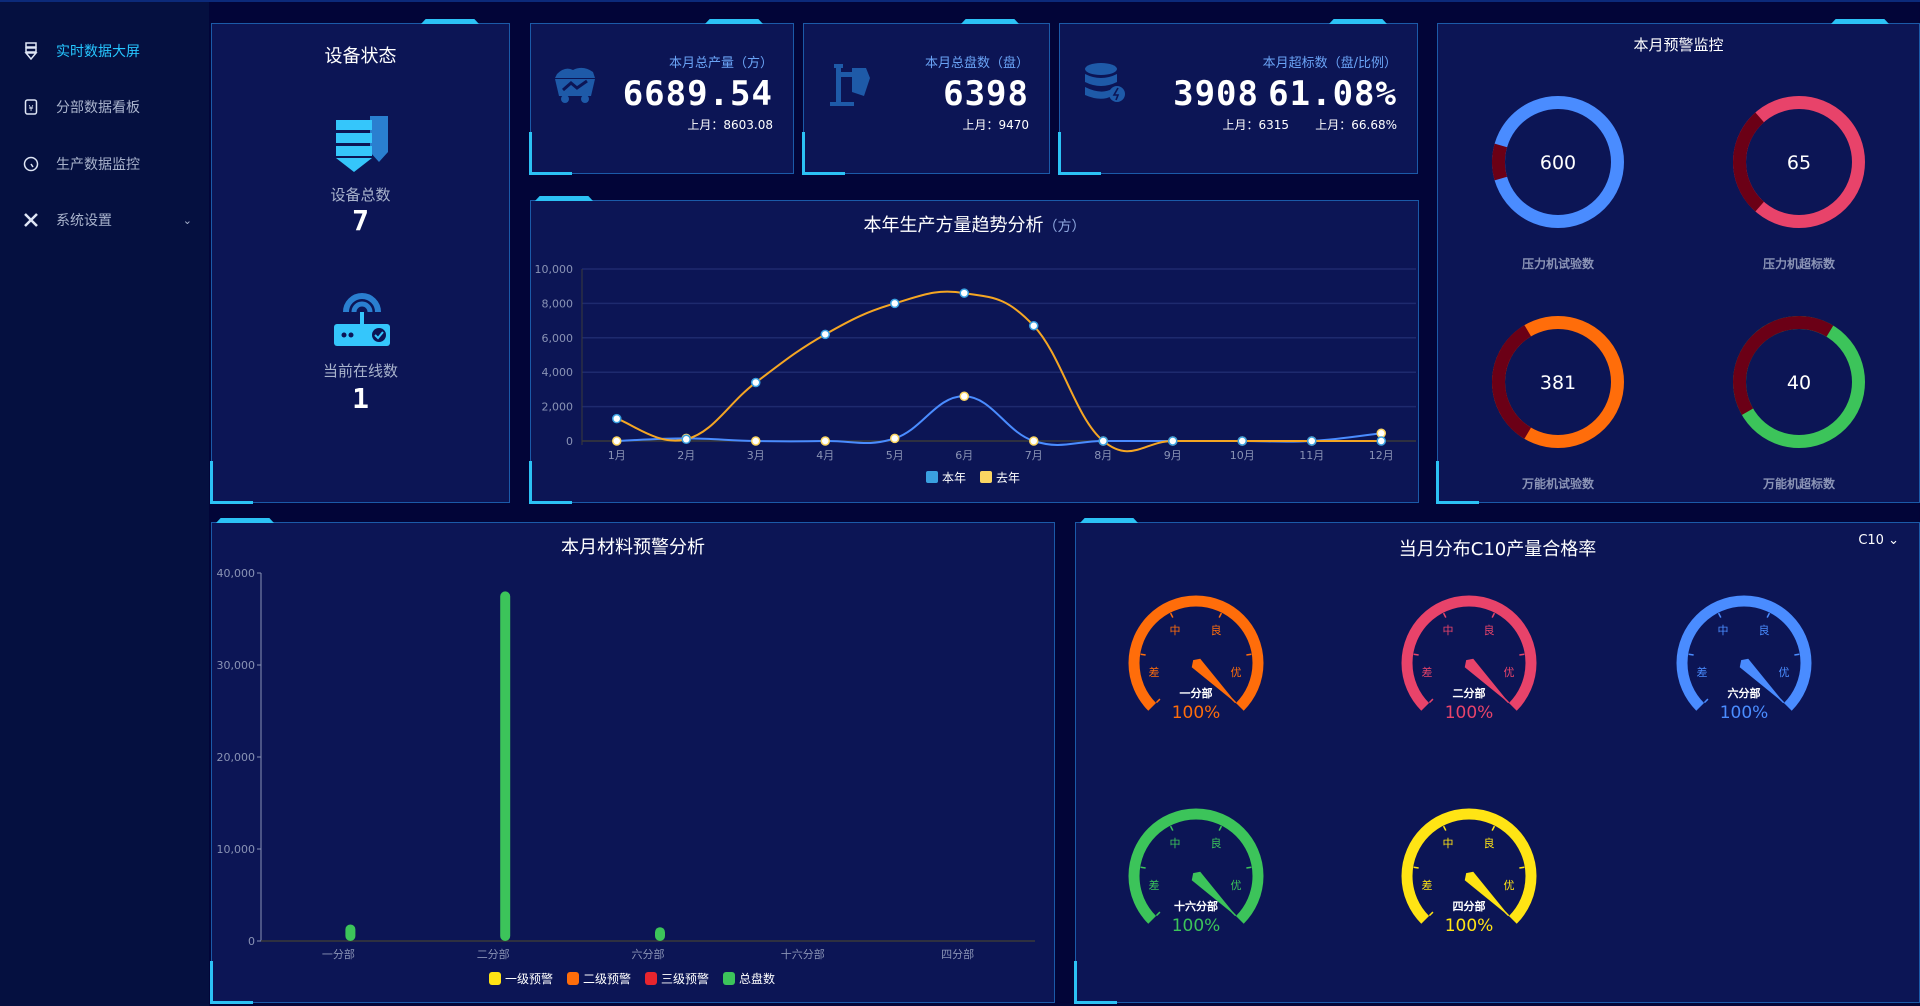 The image size is (1920, 1006). I want to click on card-last-month-ratio: 上月：66.68%, so click(1356, 125).